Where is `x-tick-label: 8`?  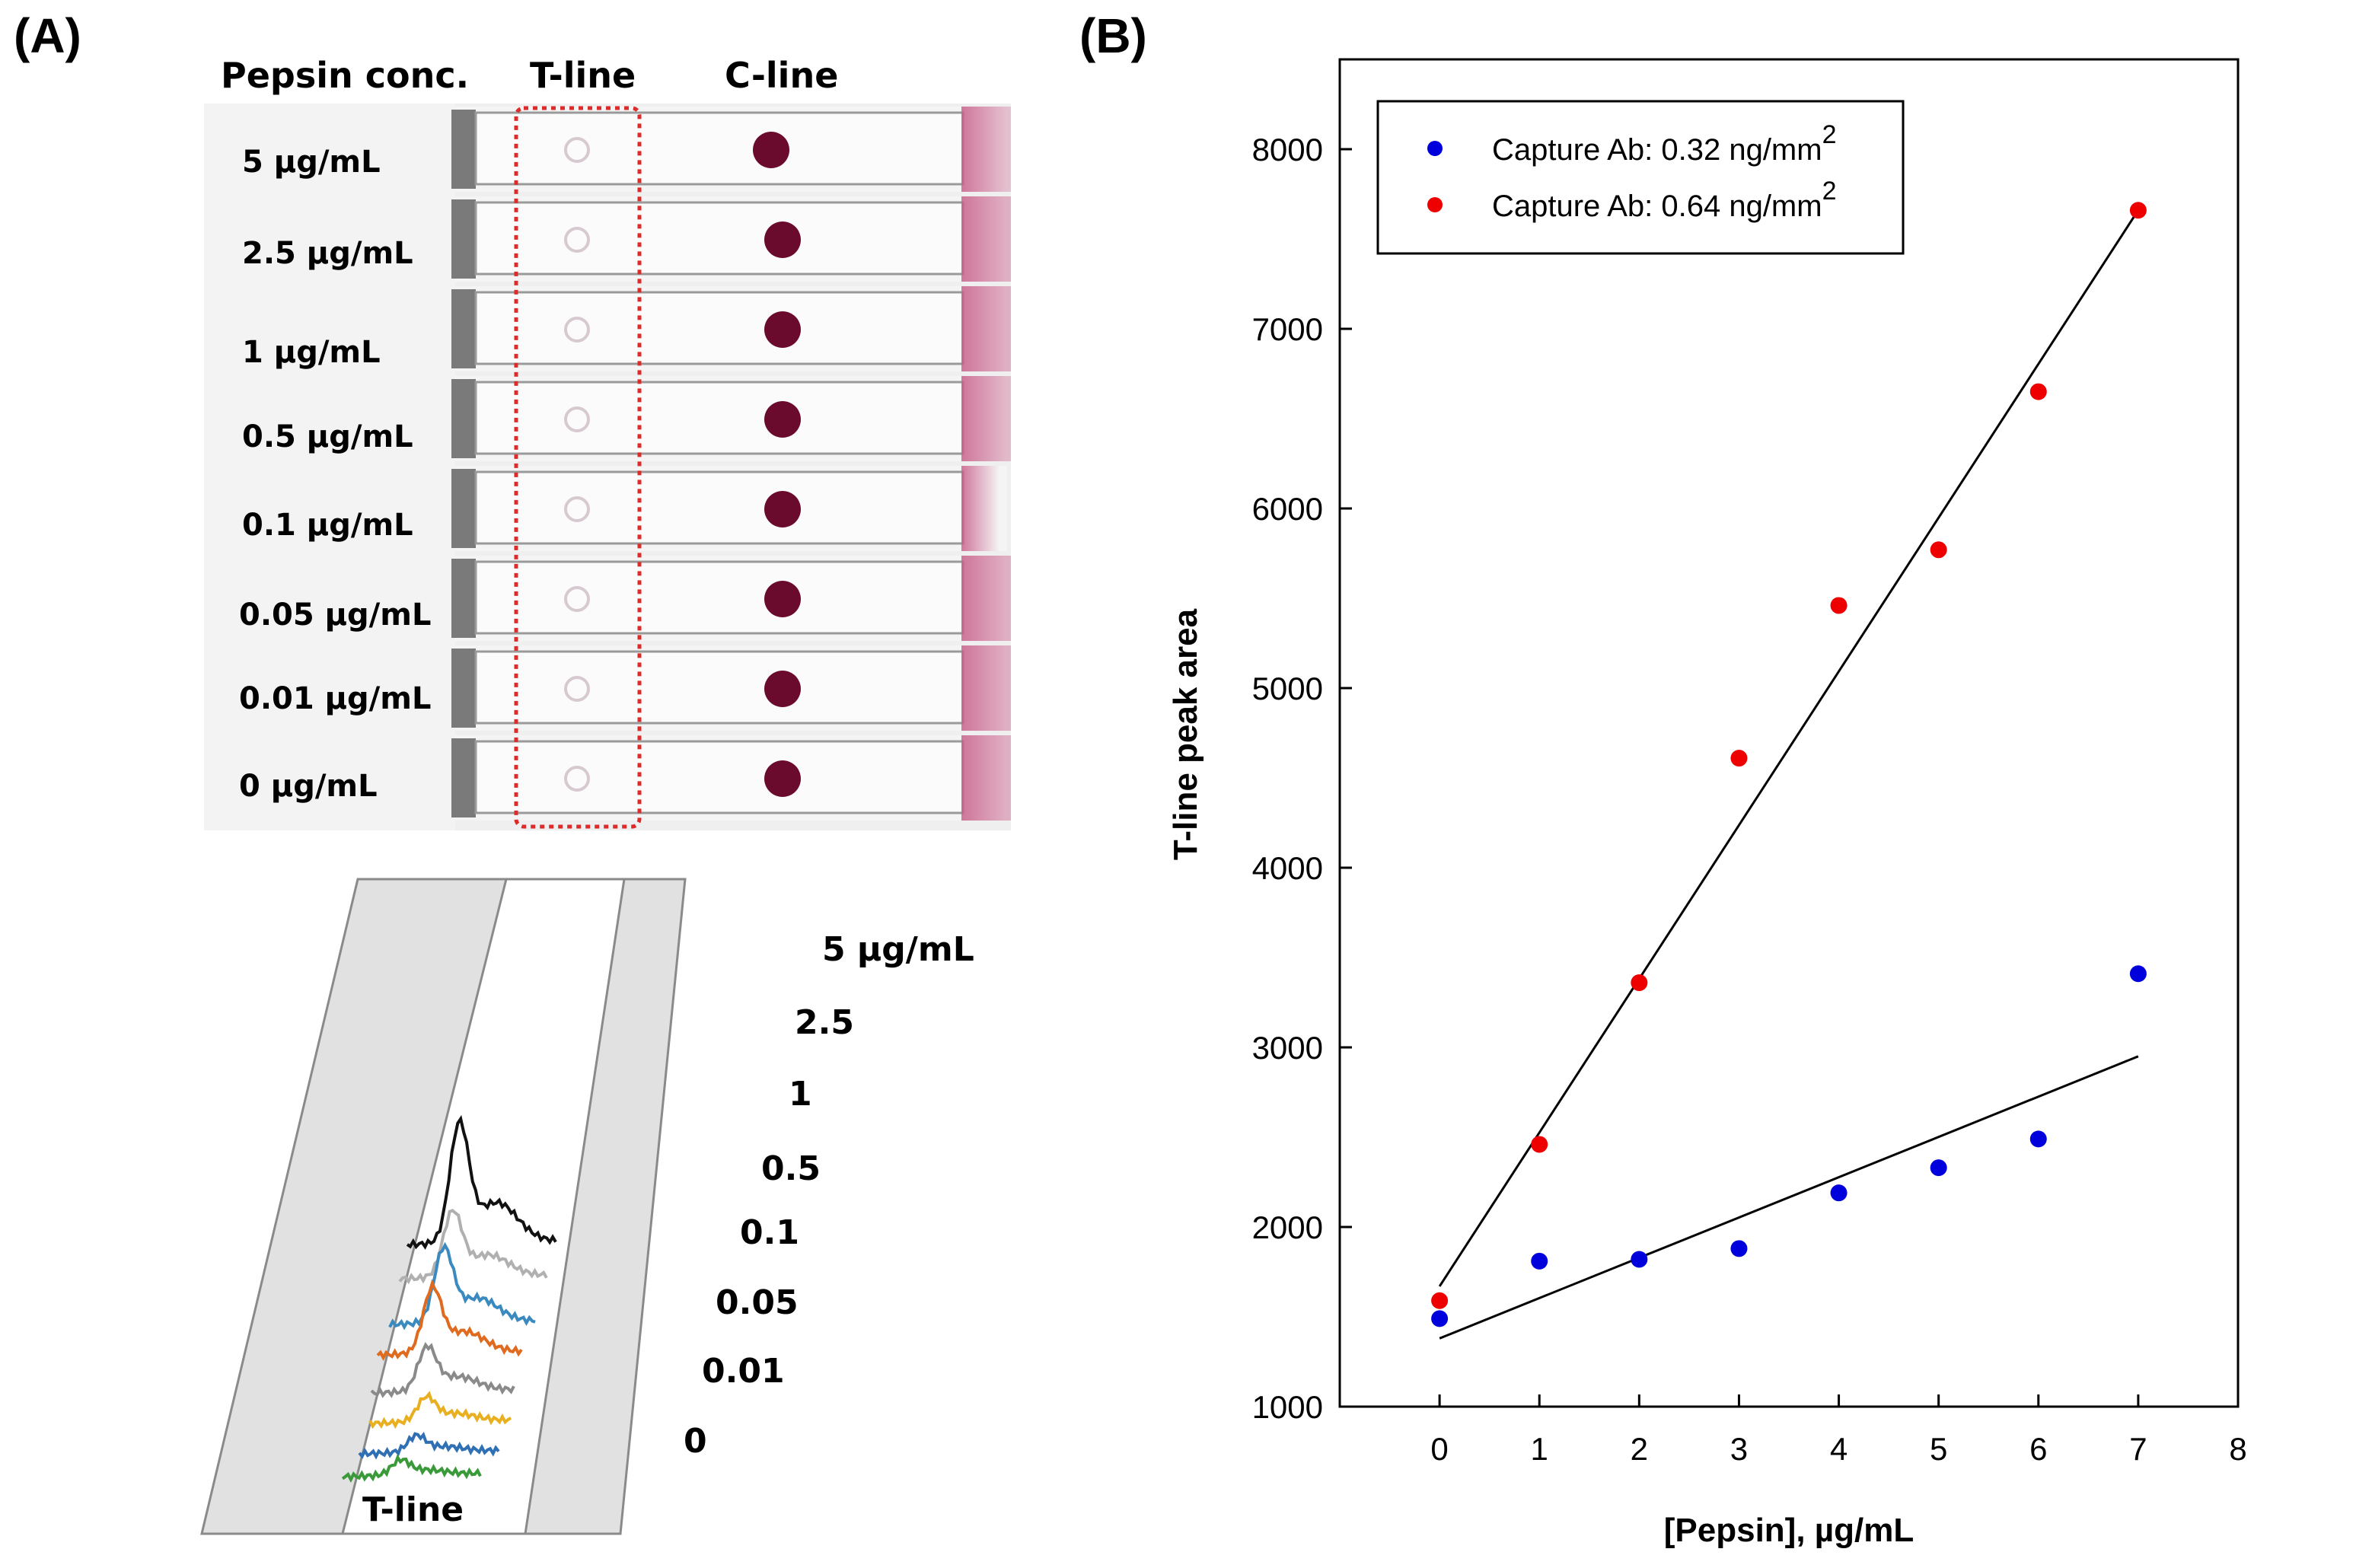 x-tick-label: 8 is located at coordinates (2237, 1449).